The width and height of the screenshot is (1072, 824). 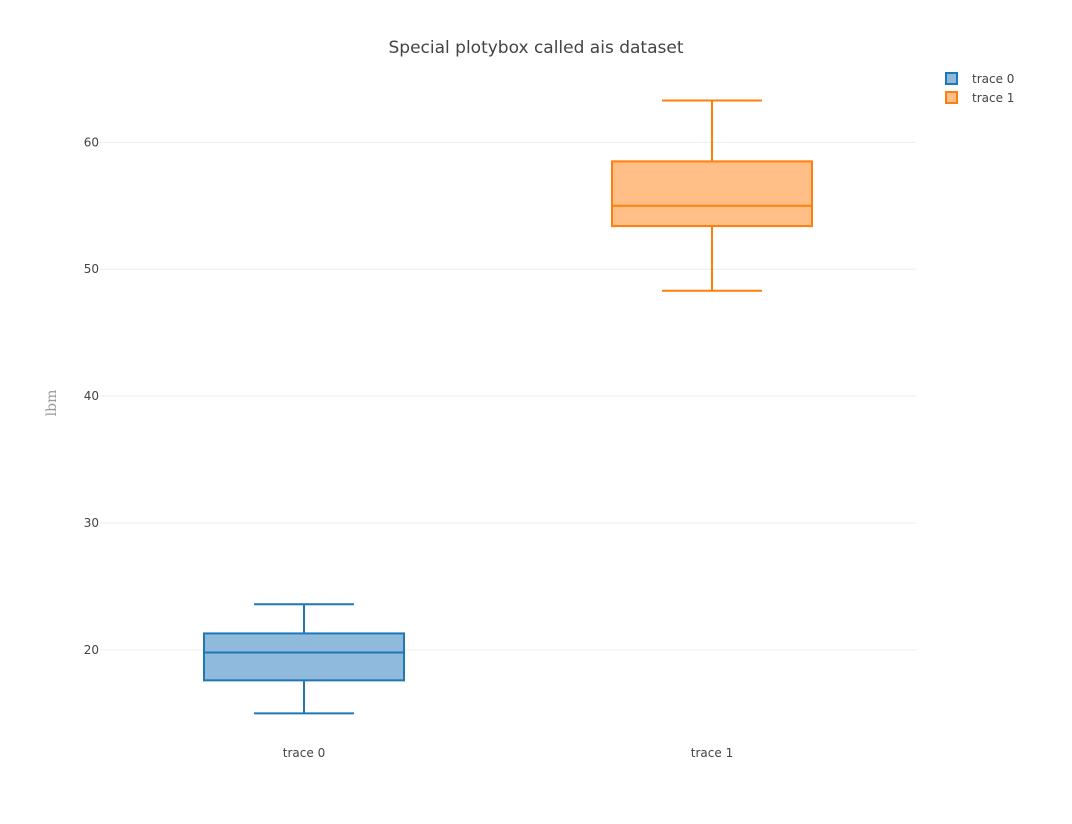 I want to click on y-tick-label: 30, so click(x=91, y=523).